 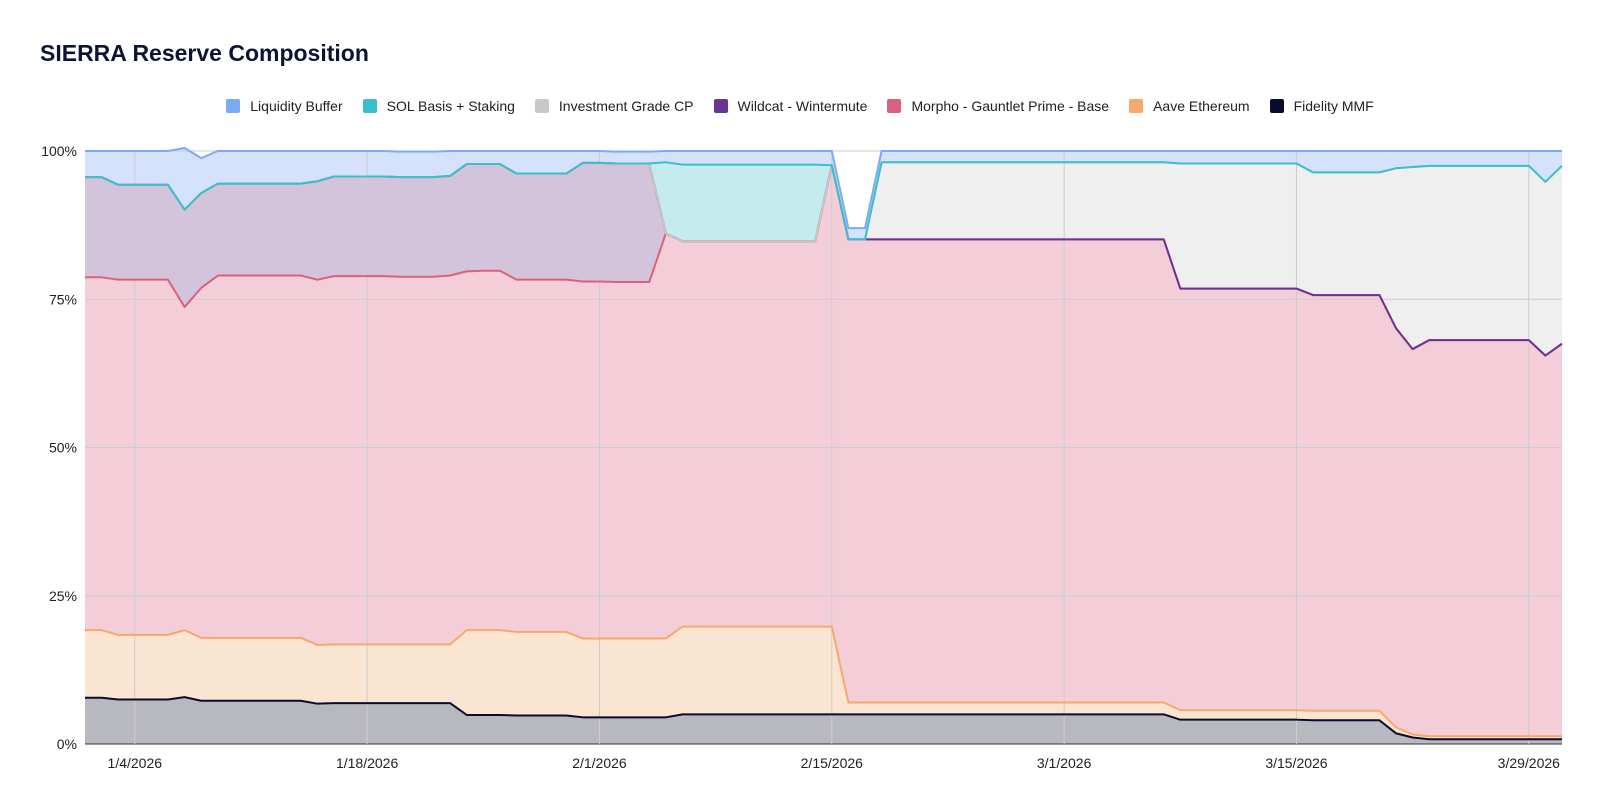 What do you see at coordinates (296, 106) in the screenshot?
I see `legend-label: Liquidity Buffer` at bounding box center [296, 106].